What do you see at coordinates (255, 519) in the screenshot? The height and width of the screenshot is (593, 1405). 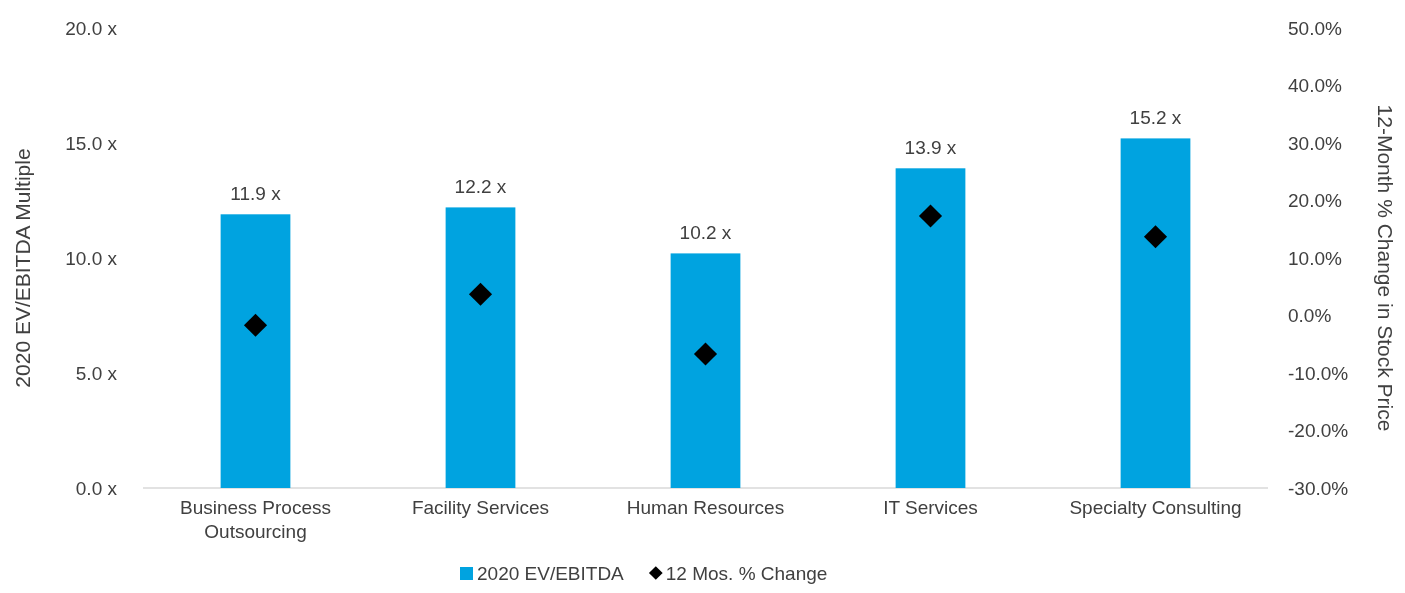 I see `x-tick-label: Business Process Outsourcing` at bounding box center [255, 519].